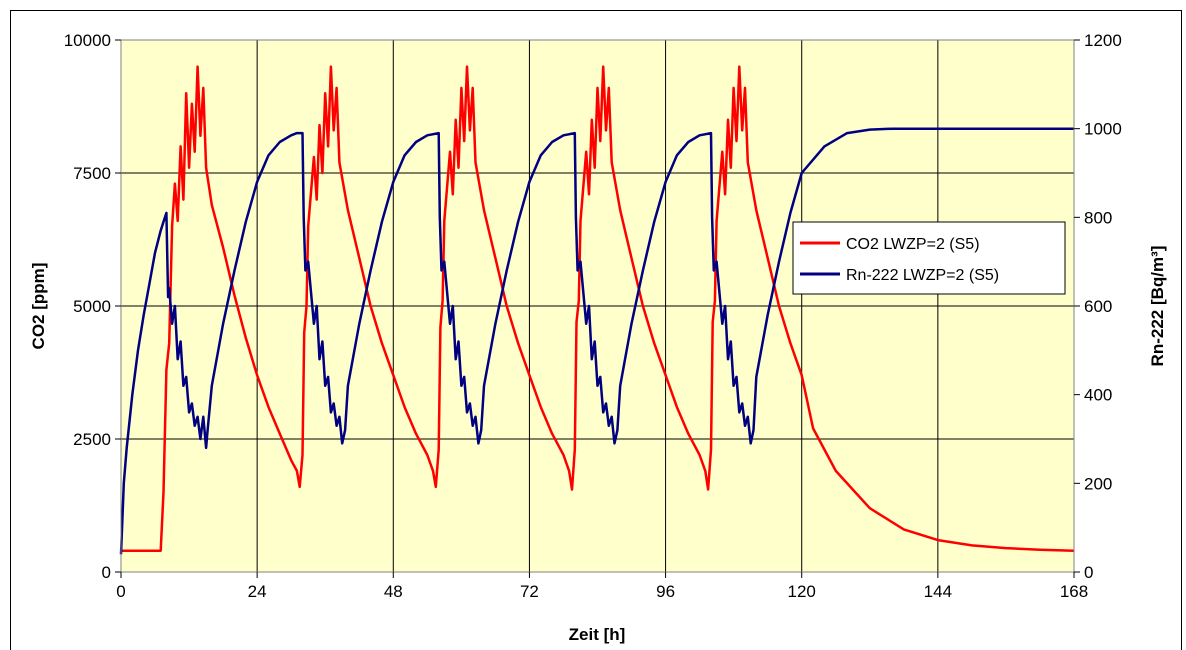 This screenshot has height=650, width=1186. I want to click on y-left-tick-label-2500: 2500, so click(92, 439).